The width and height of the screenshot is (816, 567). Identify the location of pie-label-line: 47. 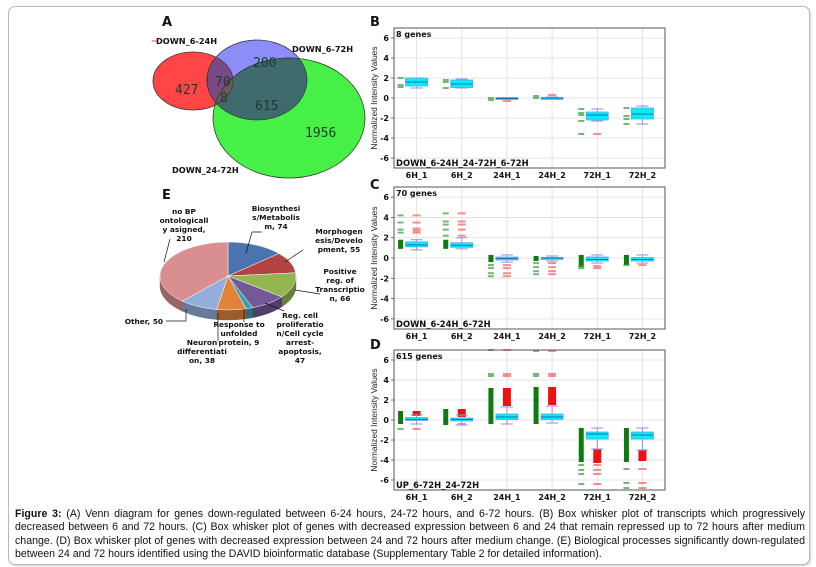
(300, 360).